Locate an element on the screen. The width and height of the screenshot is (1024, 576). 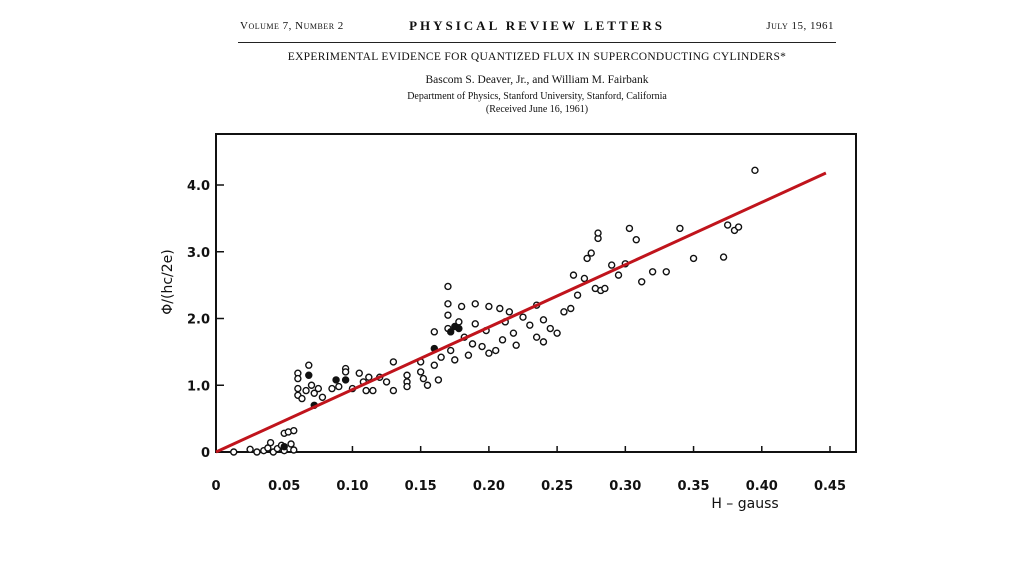
y-tick-label: 4.0 is located at coordinates (198, 186).